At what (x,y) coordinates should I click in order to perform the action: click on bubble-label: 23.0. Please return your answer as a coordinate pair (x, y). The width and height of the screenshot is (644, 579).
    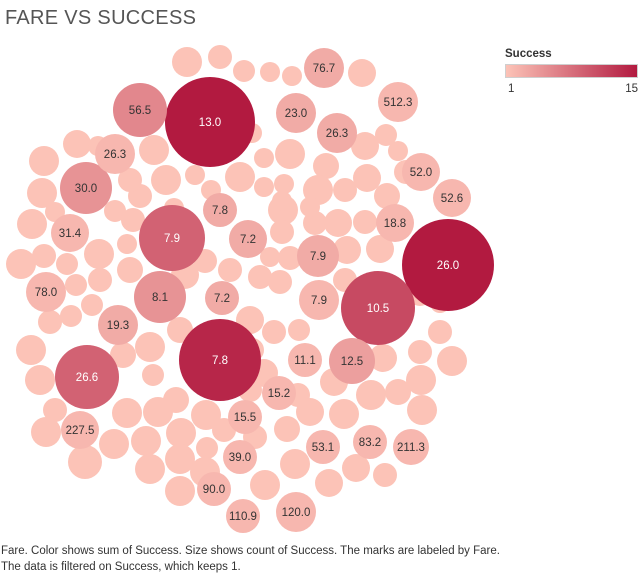
    Looking at the image, I should click on (296, 114).